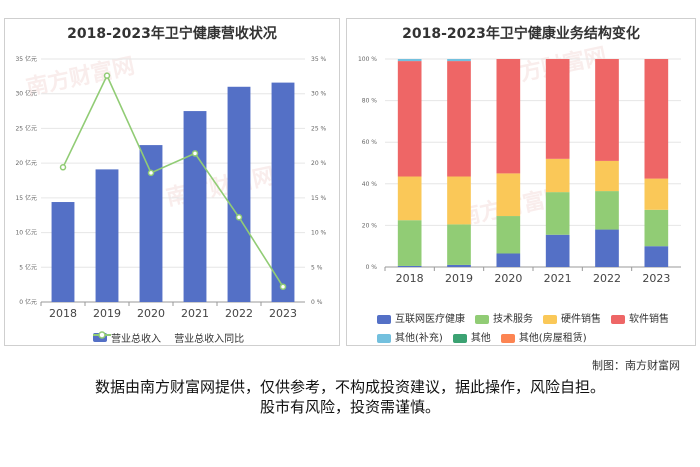 The image size is (700, 467). I want to click on legend-line-icon, so click(102, 335).